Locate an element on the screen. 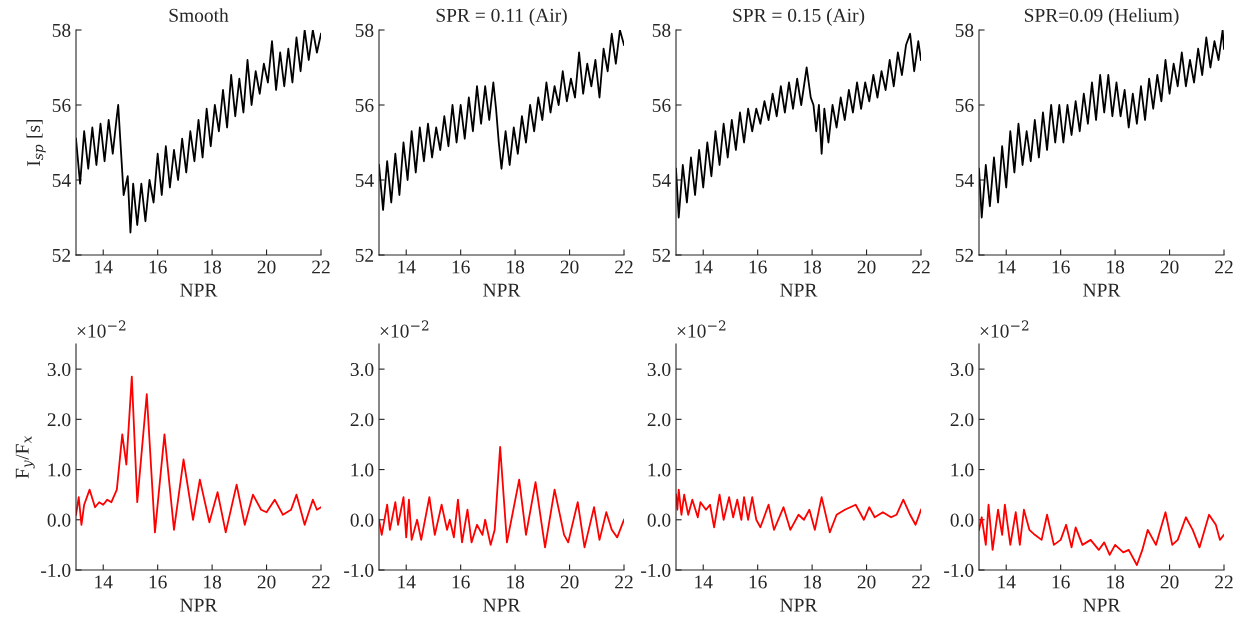 The width and height of the screenshot is (1244, 631). y-axis-title: I$_{sp}$ [s] is located at coordinates (36, 143).